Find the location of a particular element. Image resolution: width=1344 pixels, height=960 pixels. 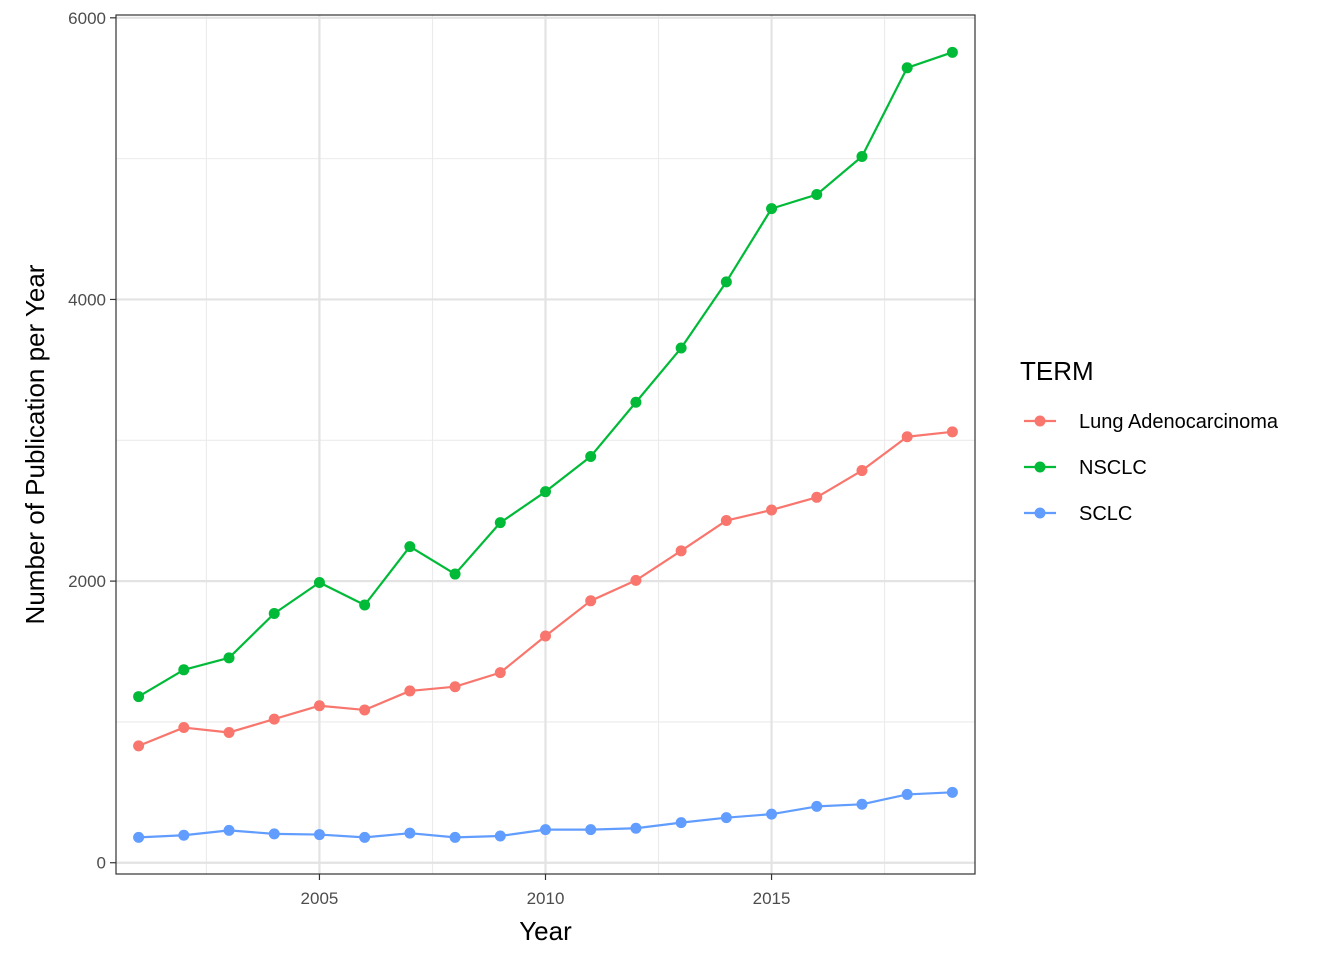

legend-label-nsclc: NSCLC is located at coordinates (1113, 468).